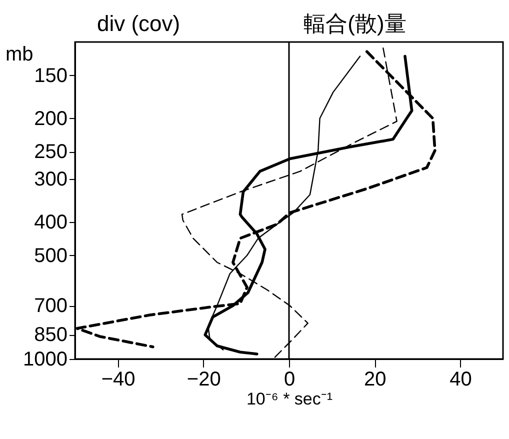 The height and width of the screenshot is (439, 509). What do you see at coordinates (45, 359) in the screenshot?
I see `y-tick-label: 1000` at bounding box center [45, 359].